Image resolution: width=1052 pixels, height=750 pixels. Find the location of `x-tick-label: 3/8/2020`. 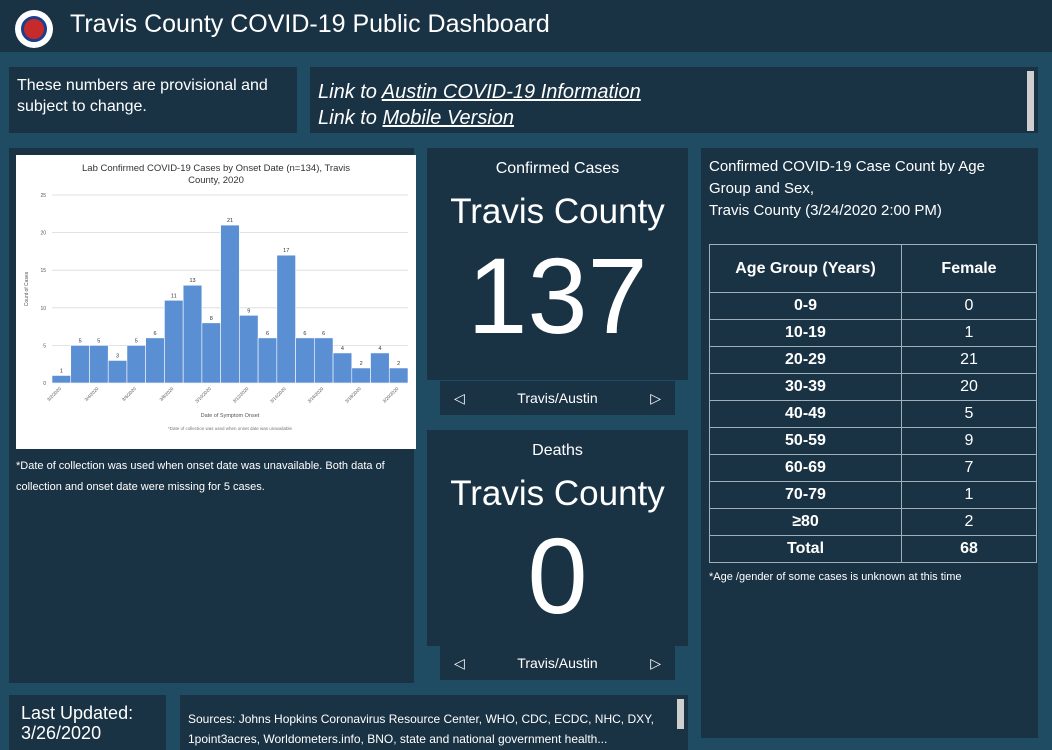

x-tick-label: 3/8/2020 is located at coordinates (167, 394).